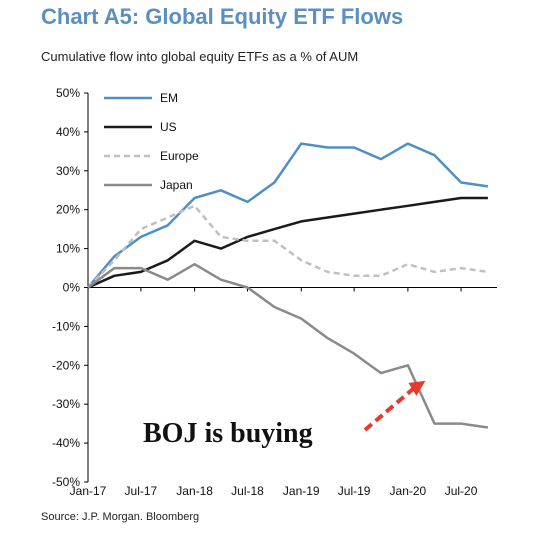  What do you see at coordinates (66, 326) in the screenshot?
I see `y-tick-label: -10%` at bounding box center [66, 326].